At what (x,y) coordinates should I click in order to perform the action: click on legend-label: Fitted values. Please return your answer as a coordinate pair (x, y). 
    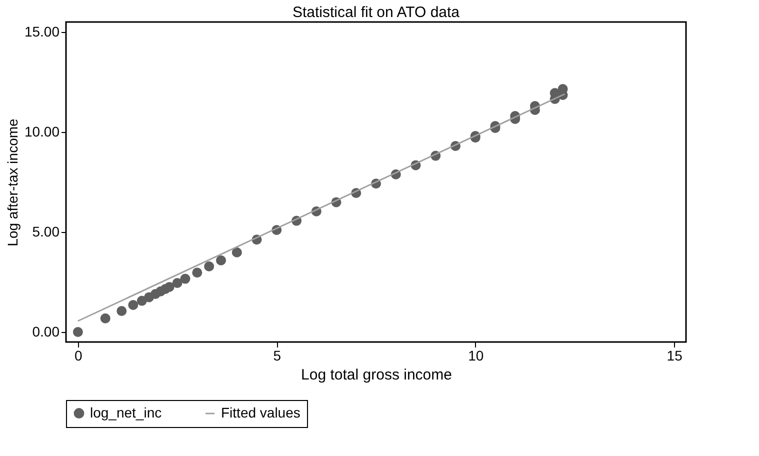
    Looking at the image, I should click on (260, 412).